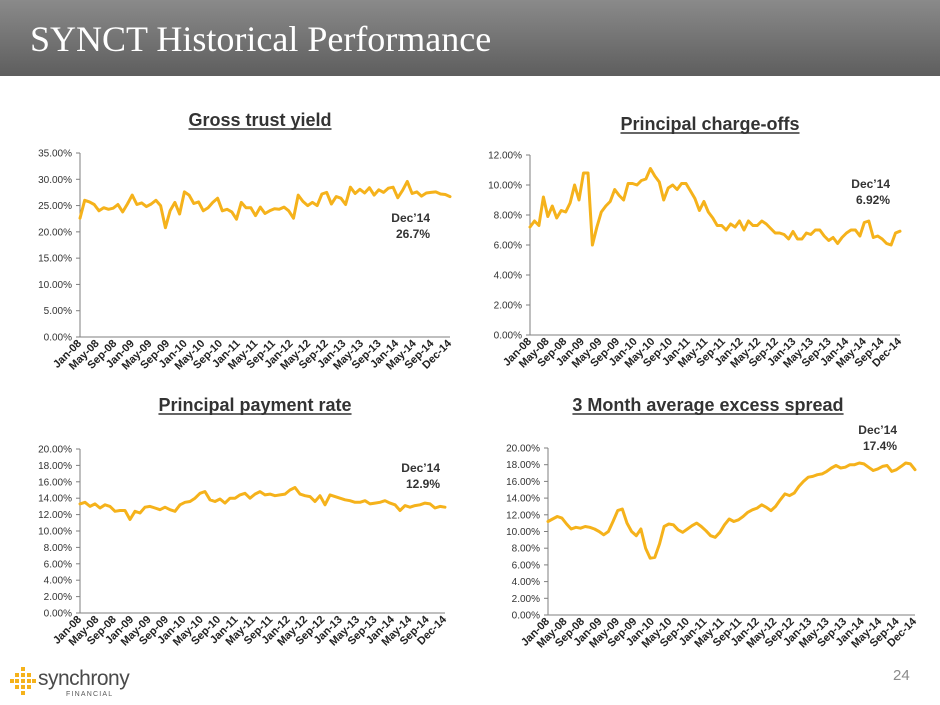 The height and width of the screenshot is (705, 940). I want to click on annotation-label: Dec’14, so click(420, 468).